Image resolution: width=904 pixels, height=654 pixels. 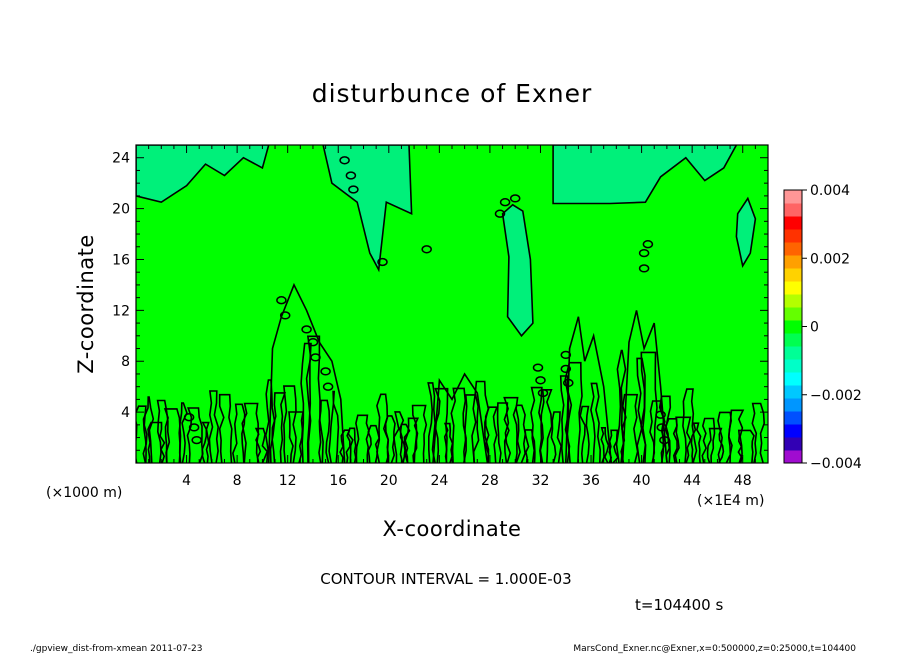 What do you see at coordinates (822, 327) in the screenshot?
I see `colorbar: −0.004 −0.002 0 0.002 0.004` at bounding box center [822, 327].